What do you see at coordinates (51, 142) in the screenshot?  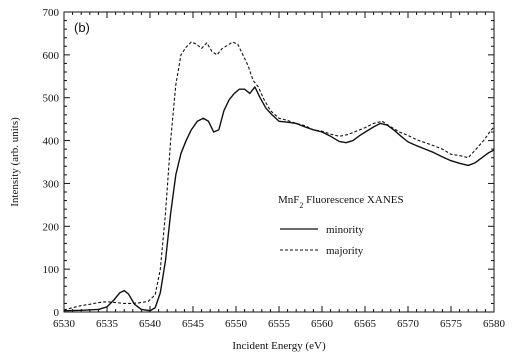 I see `y-tick-label: 400` at bounding box center [51, 142].